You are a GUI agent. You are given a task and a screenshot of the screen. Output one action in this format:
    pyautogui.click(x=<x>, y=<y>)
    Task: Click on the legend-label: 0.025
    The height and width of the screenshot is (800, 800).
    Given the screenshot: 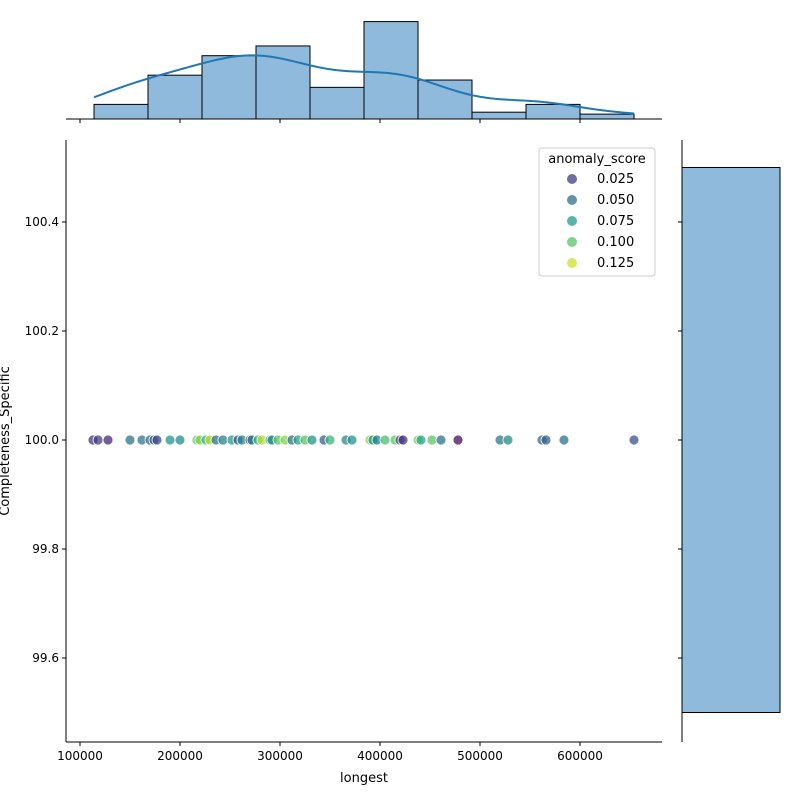 What is the action you would take?
    pyautogui.click(x=615, y=179)
    